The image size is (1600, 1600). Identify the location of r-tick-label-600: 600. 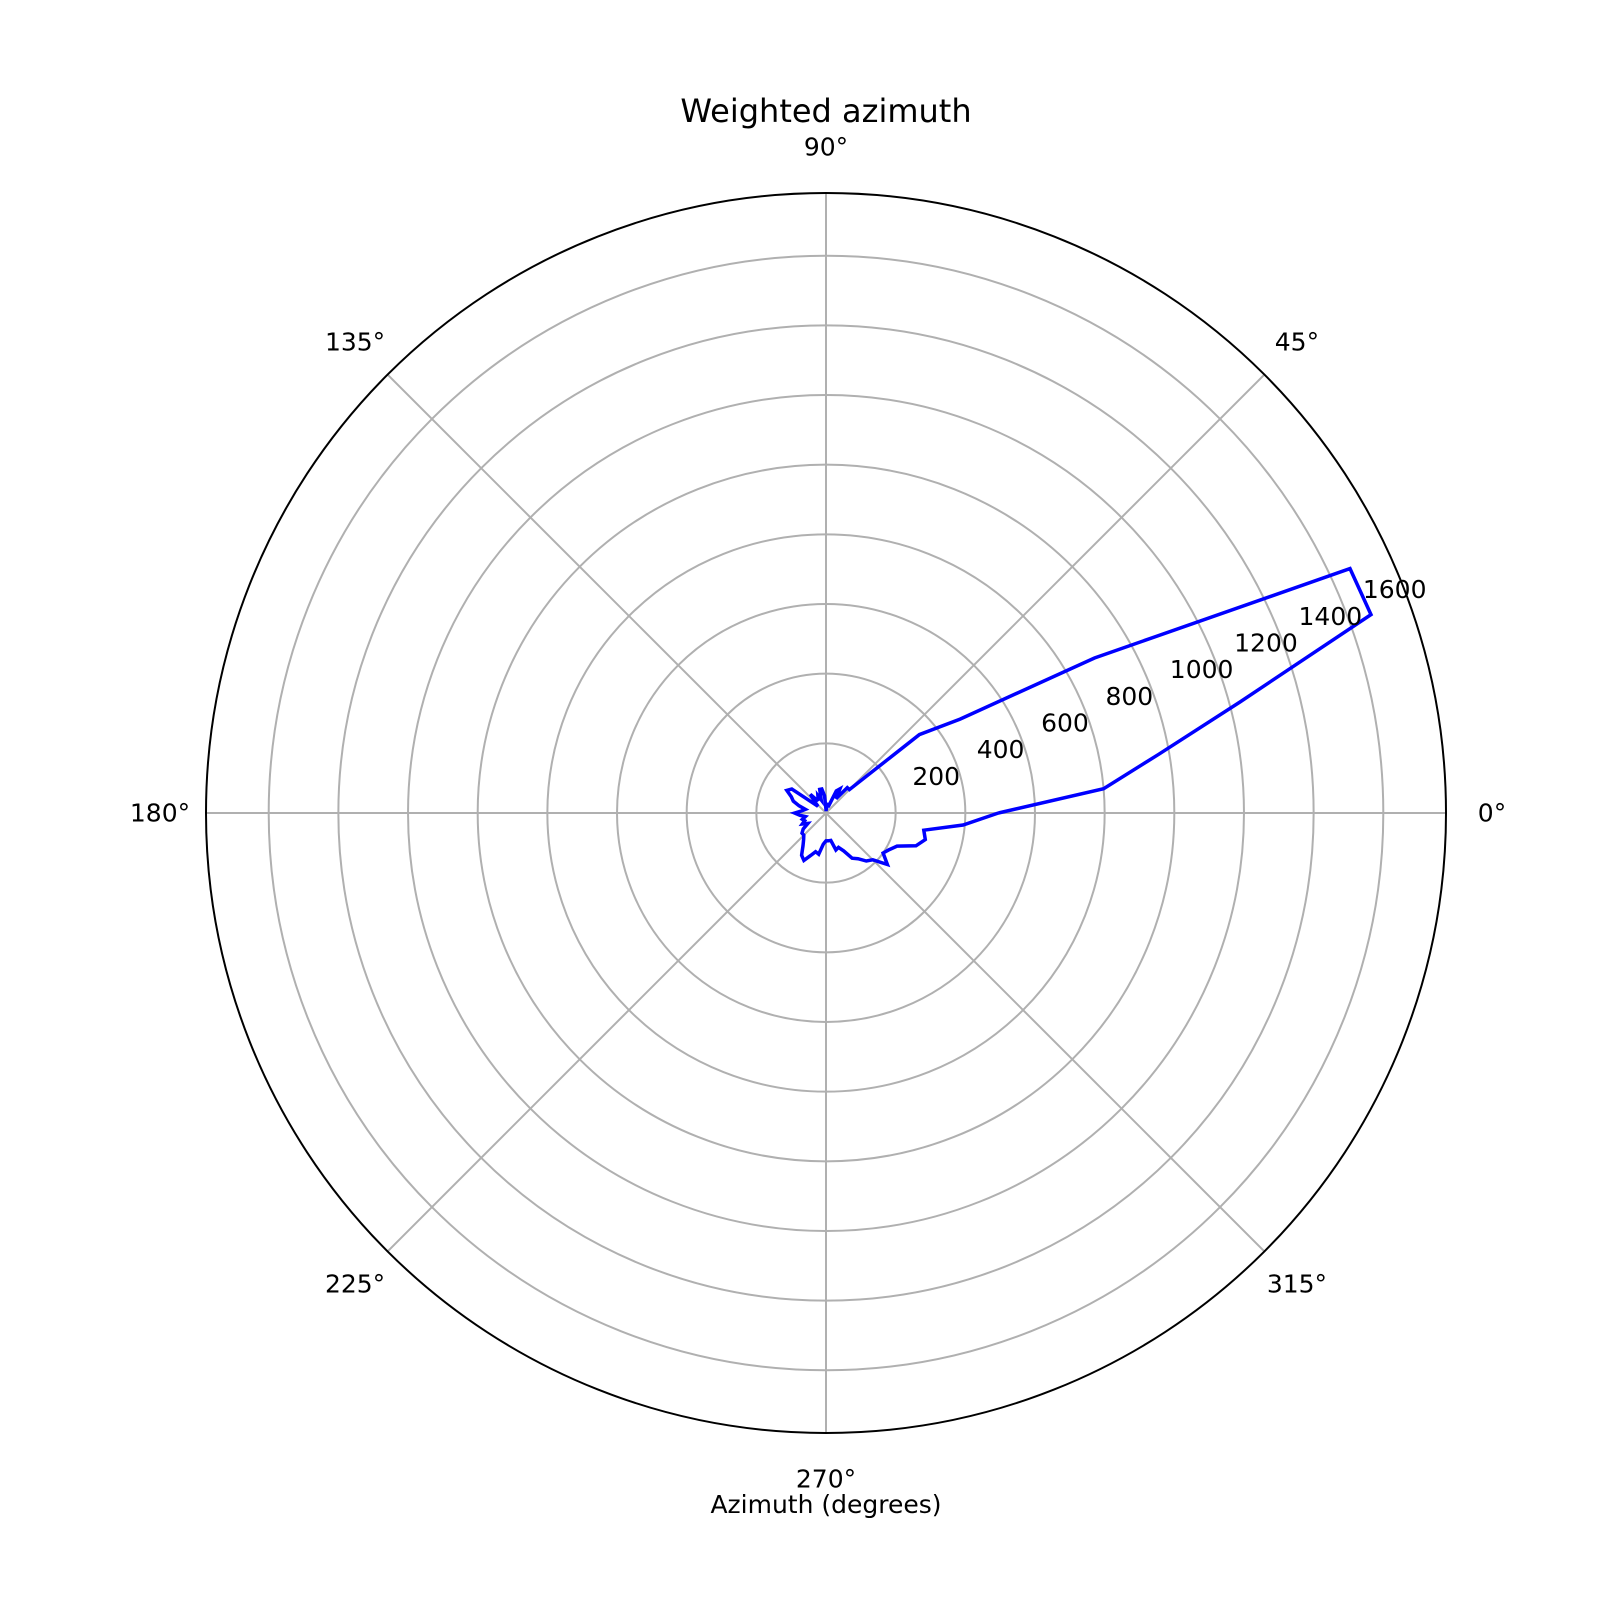
(1065, 723).